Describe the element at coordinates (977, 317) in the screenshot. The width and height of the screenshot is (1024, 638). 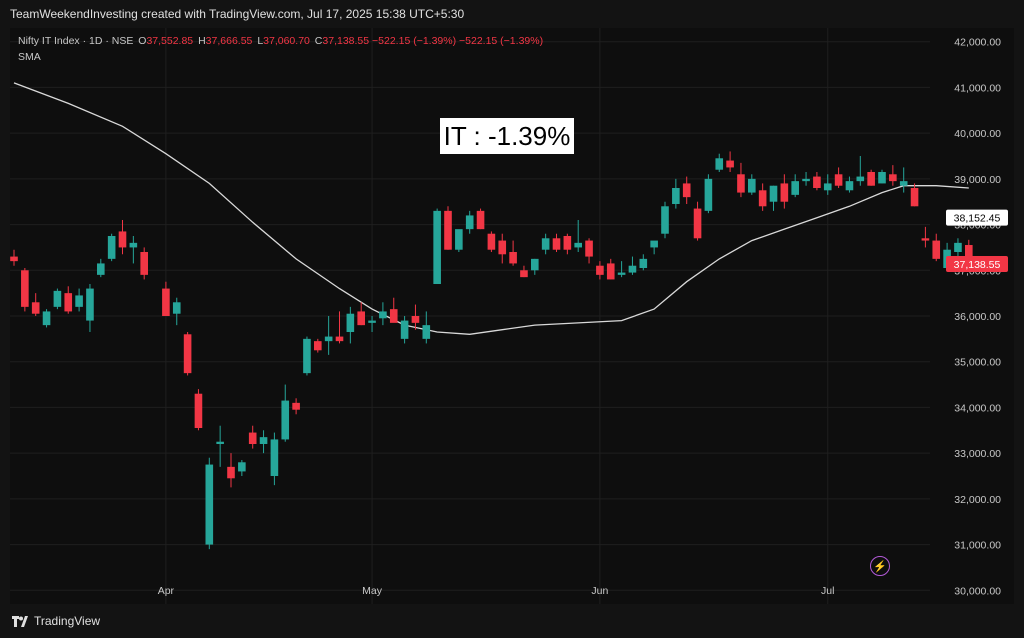
I see `y-tick-label: 36,000.00` at that location.